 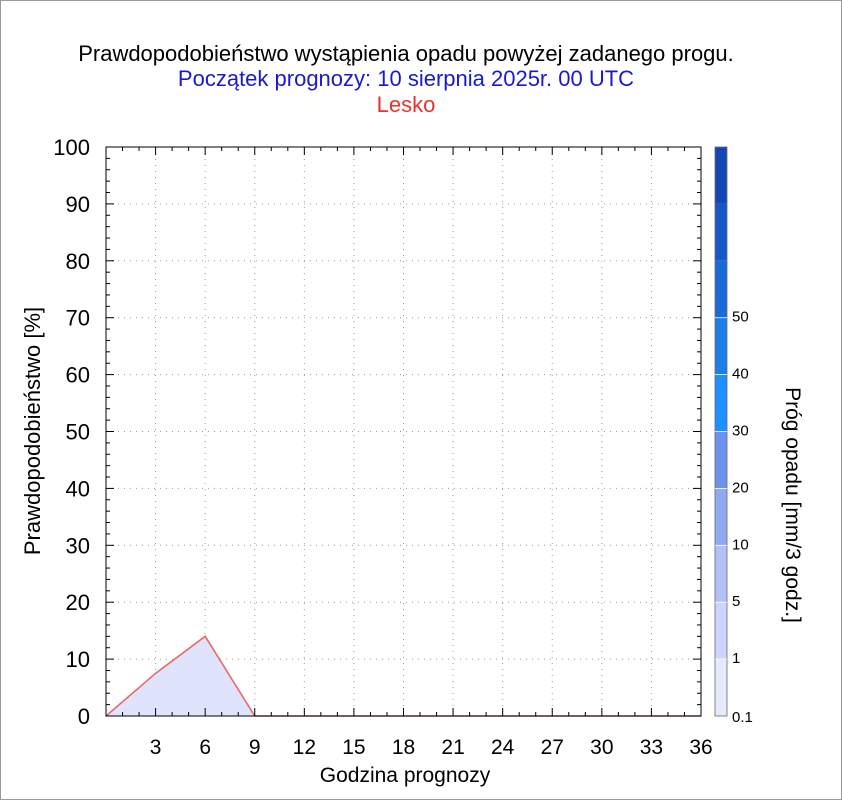 What do you see at coordinates (740, 317) in the screenshot?
I see `colorbar-tick-label: 50` at bounding box center [740, 317].